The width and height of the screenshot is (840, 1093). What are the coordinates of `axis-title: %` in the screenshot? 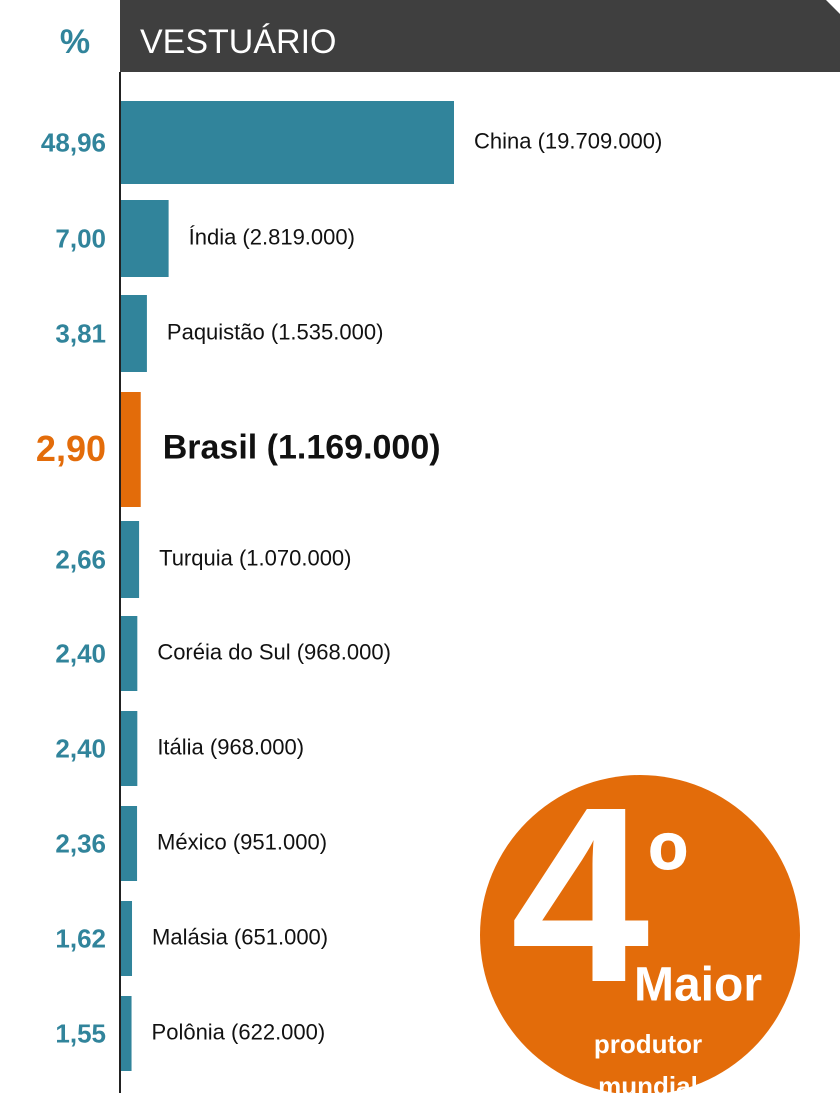 It's located at (75, 42).